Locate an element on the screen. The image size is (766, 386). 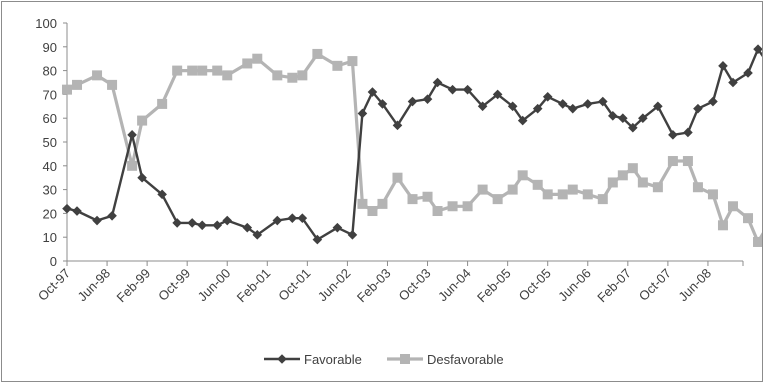
x-tick-label: Jun-08 is located at coordinates (694, 285).